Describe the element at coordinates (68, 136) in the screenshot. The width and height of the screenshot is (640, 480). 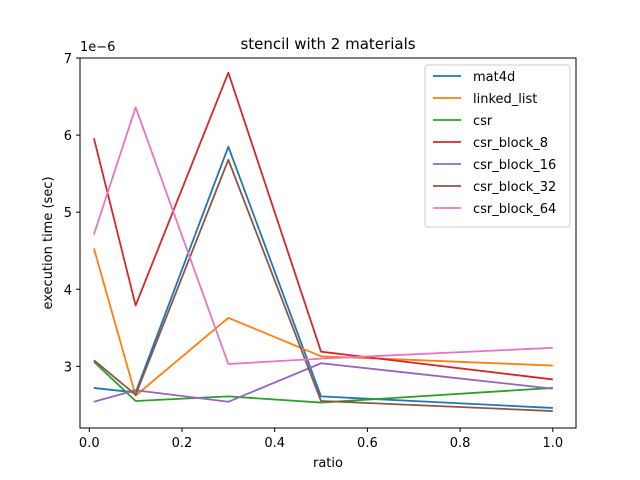
I see `y-tick-label: 6` at that location.